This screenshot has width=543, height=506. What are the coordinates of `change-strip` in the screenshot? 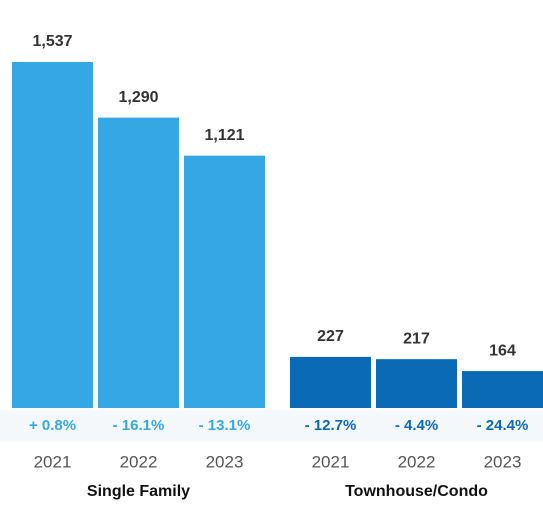 It's located at (271, 426).